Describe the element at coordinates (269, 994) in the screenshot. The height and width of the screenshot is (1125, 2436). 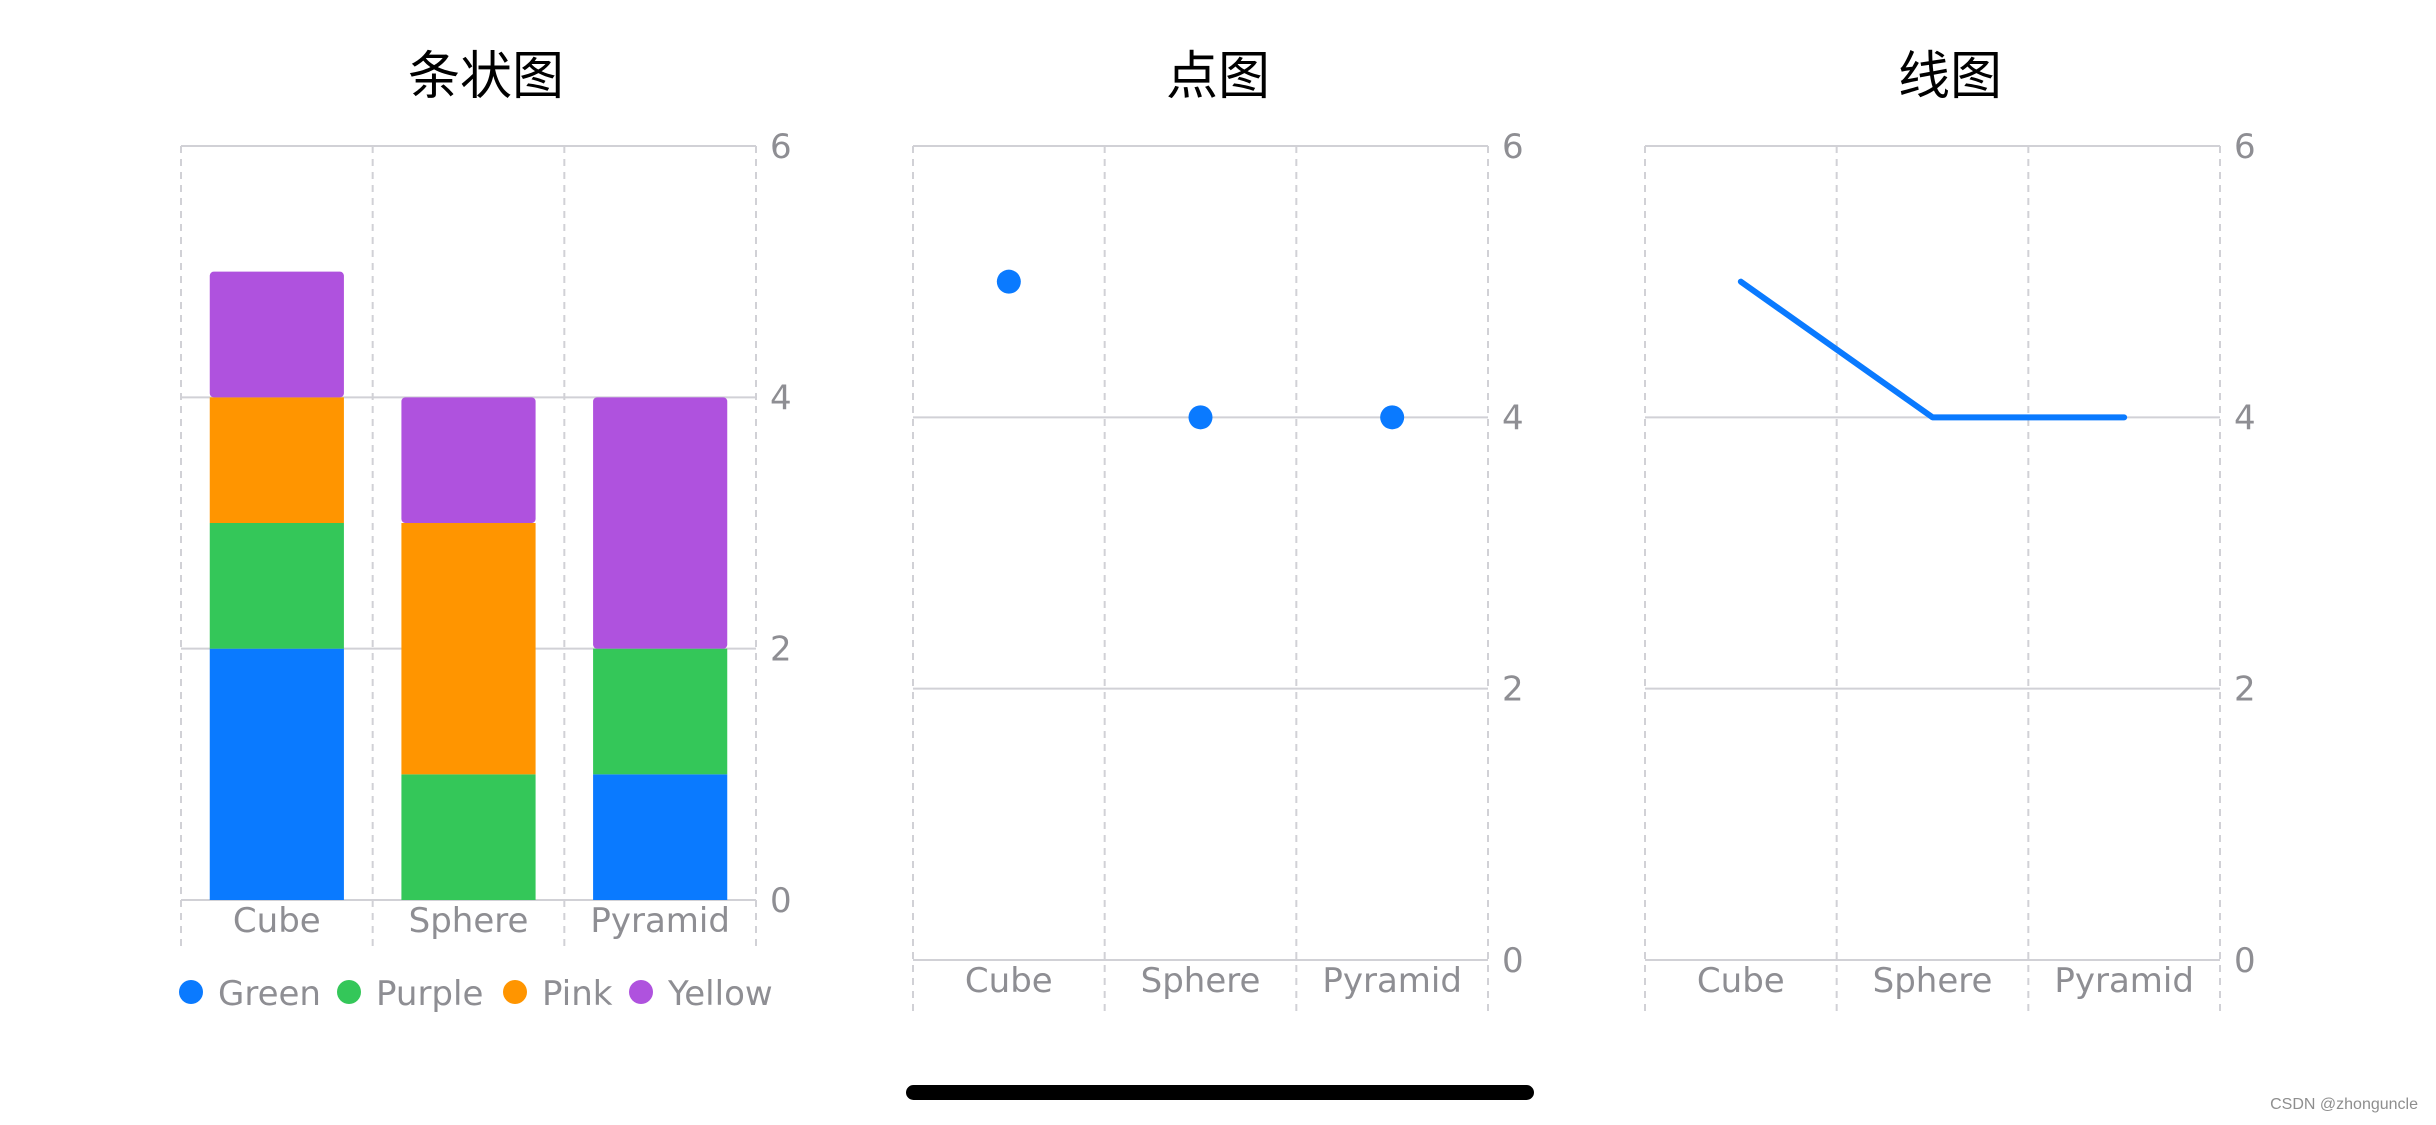
I see `legend-label: Green` at that location.